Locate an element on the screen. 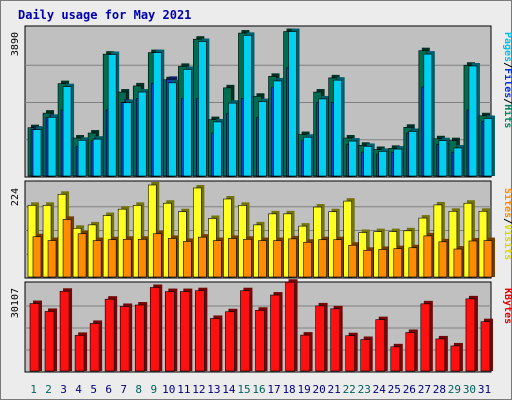 The width and height of the screenshot is (512, 400). x-tick-label: 18 is located at coordinates (288, 389).